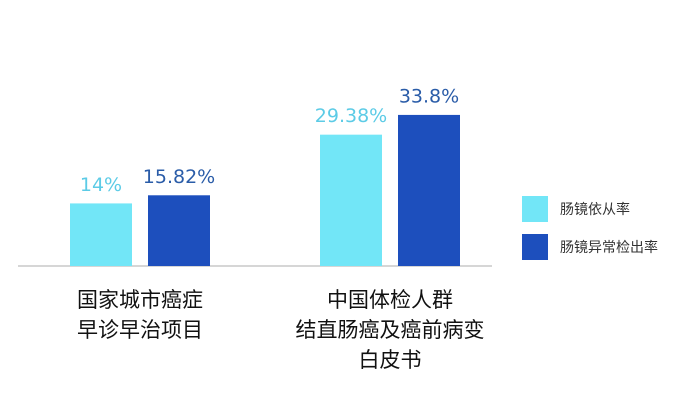 Image resolution: width=700 pixels, height=413 pixels. I want to click on value-label: 29.38%, so click(351, 116).